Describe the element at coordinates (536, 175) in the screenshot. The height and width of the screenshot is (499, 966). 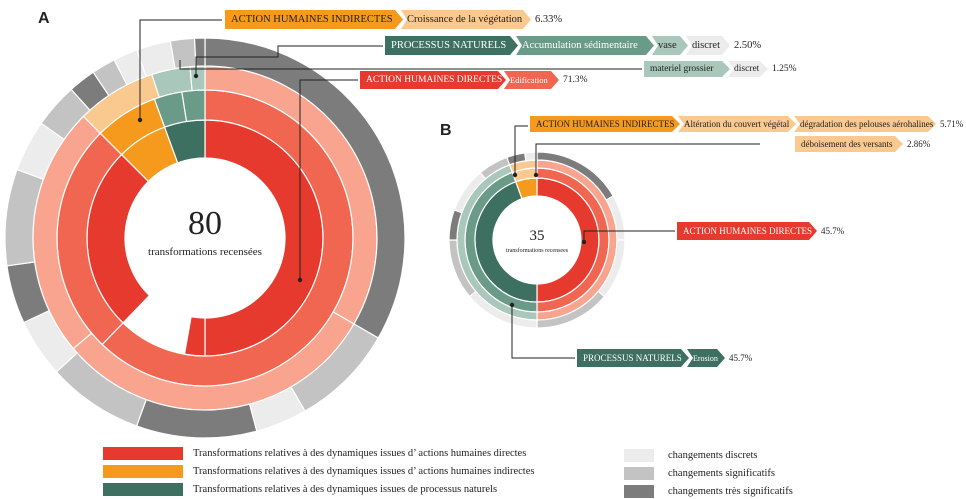
I see `leader-b-indirect-2-dot` at that location.